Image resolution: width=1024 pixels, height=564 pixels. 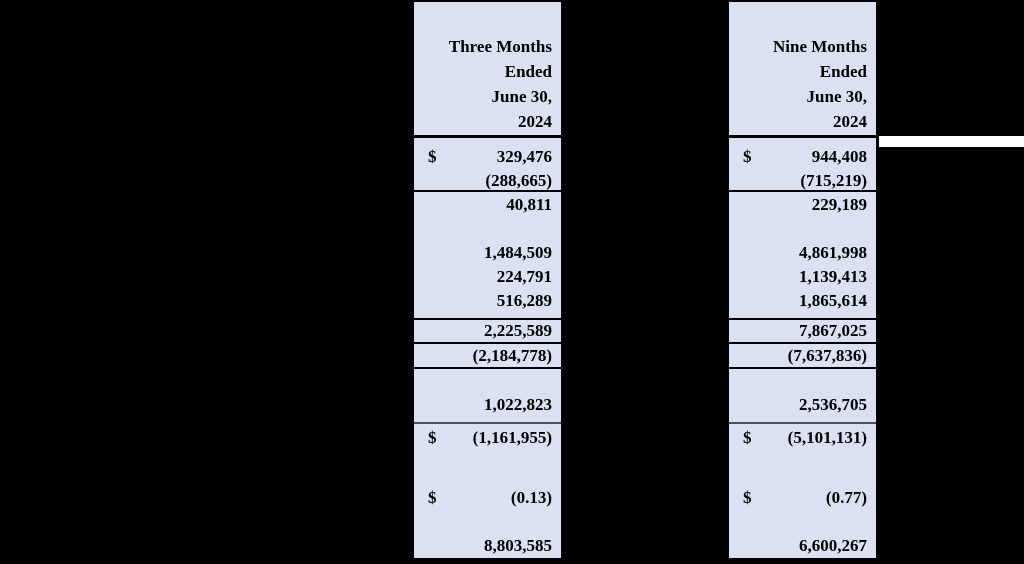 What do you see at coordinates (846, 497) in the screenshot?
I see `cell-value: (0.77)` at bounding box center [846, 497].